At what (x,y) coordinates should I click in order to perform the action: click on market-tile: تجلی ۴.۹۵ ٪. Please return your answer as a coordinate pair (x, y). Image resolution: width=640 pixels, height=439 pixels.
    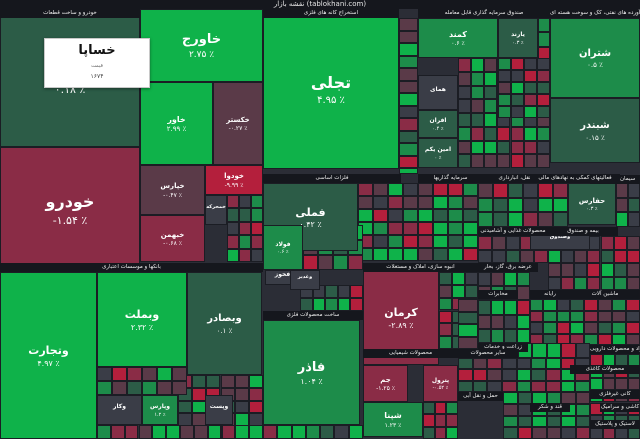
    Looking at the image, I should click on (331, 89).